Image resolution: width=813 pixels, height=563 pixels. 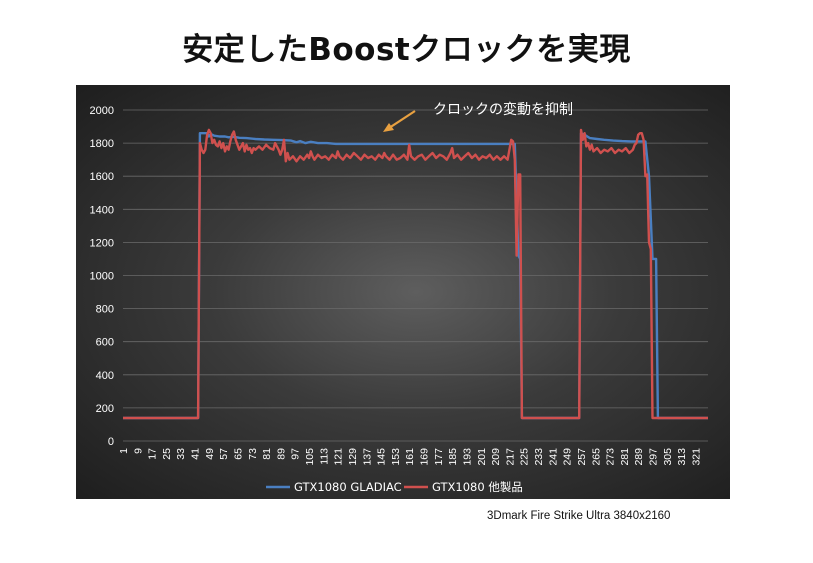 What do you see at coordinates (102, 243) in the screenshot?
I see `y-tick-label: 1200` at bounding box center [102, 243].